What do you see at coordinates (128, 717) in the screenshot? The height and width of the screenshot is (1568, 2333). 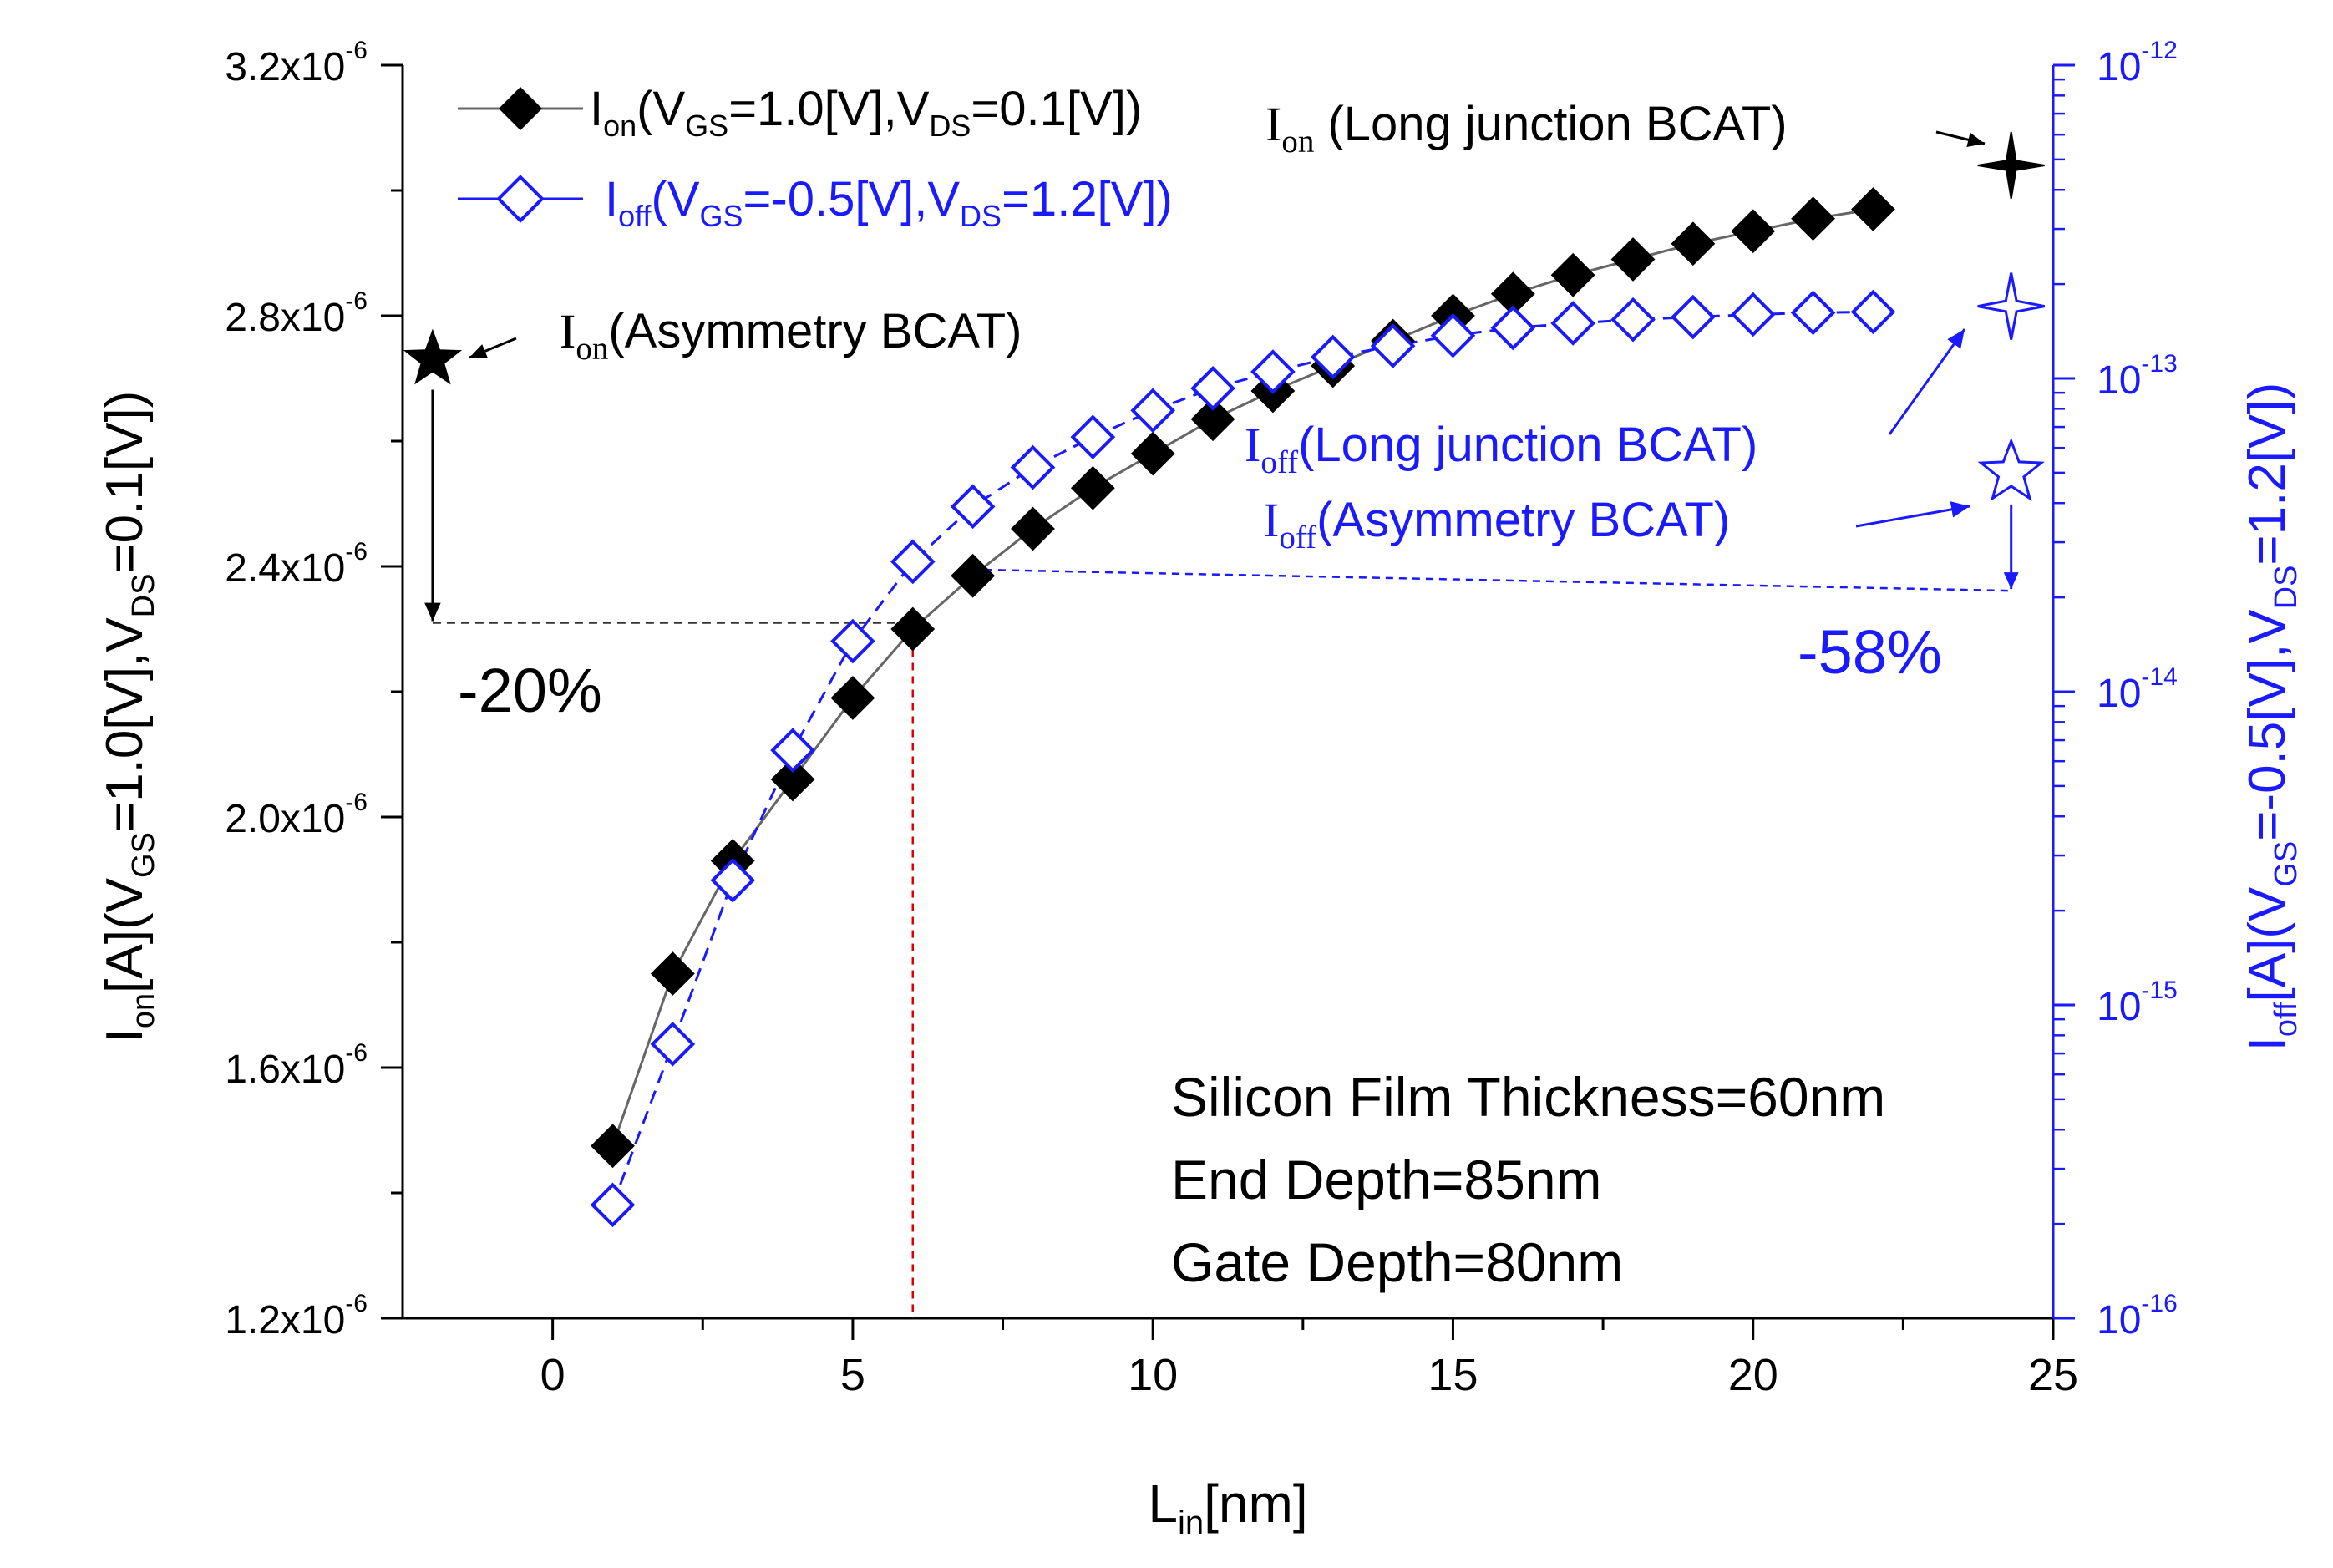 I see `y-left-axis-label: Ion[A](VGS=1.0[V],VDS=0.1[V])` at bounding box center [128, 717].